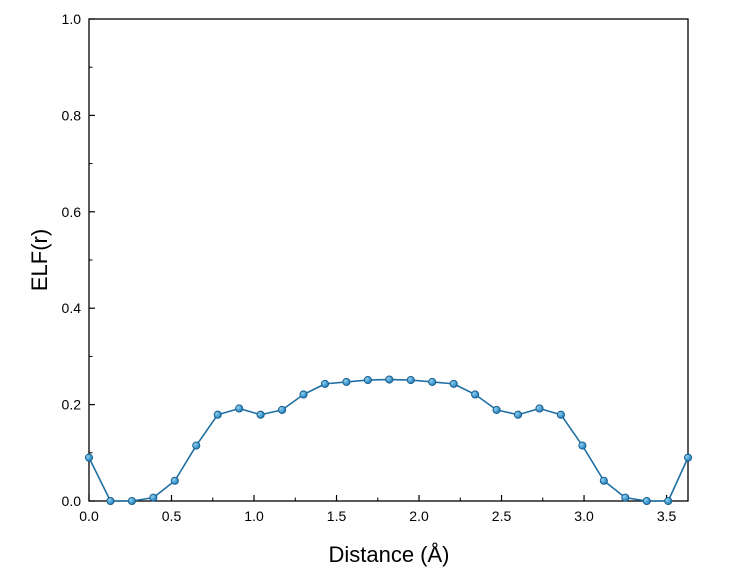 The width and height of the screenshot is (734, 585). Describe the element at coordinates (388, 554) in the screenshot. I see `x-axis-title: Distance (Å)` at that location.